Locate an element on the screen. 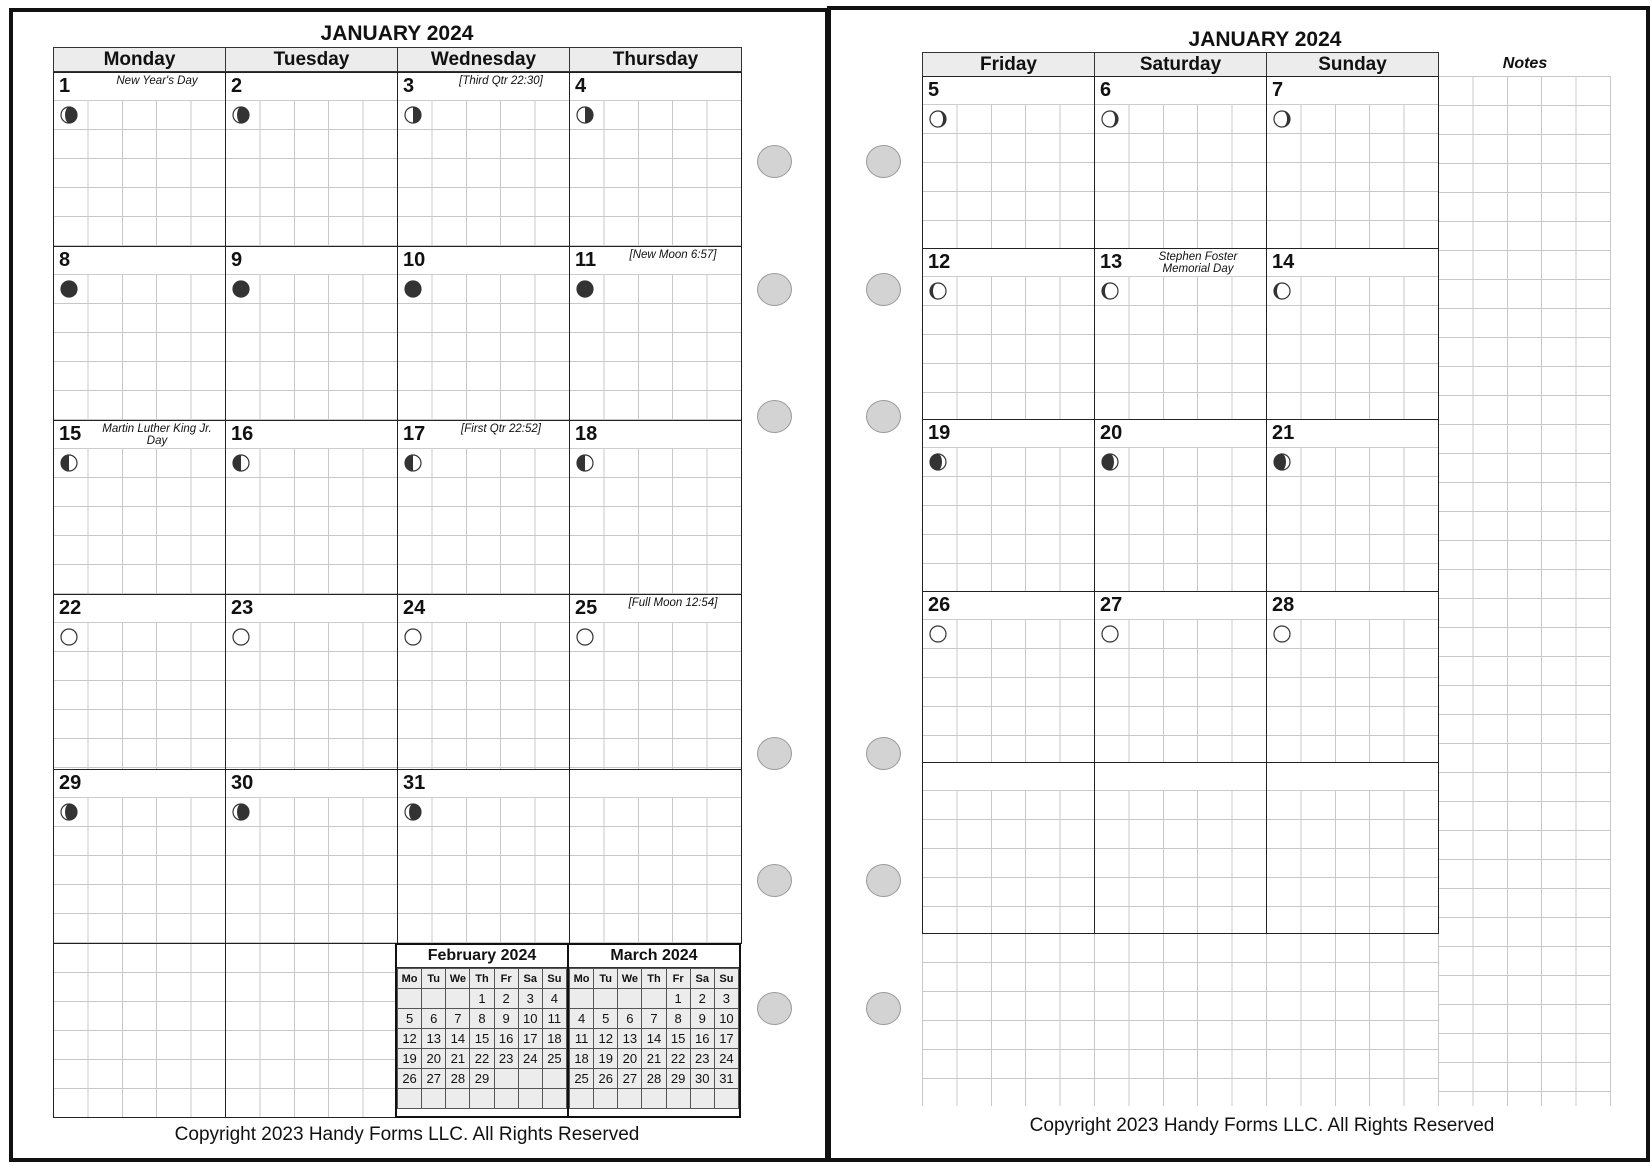  day-cell: 12 is located at coordinates (1008, 334).